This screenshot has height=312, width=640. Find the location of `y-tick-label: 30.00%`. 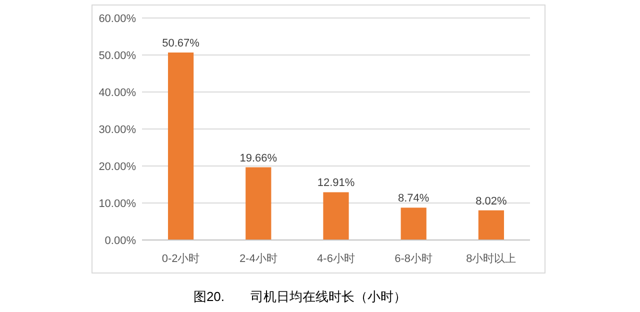

y-tick-label: 30.00% is located at coordinates (117, 130).